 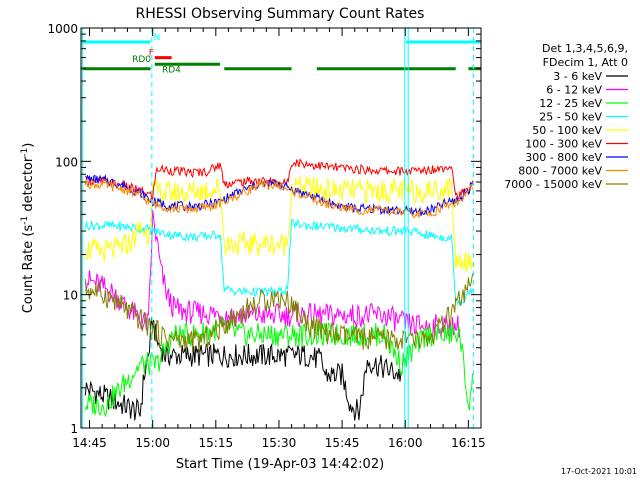 What do you see at coordinates (28, 186) in the screenshot?
I see `y-axis-label-mid: detector` at bounding box center [28, 186].